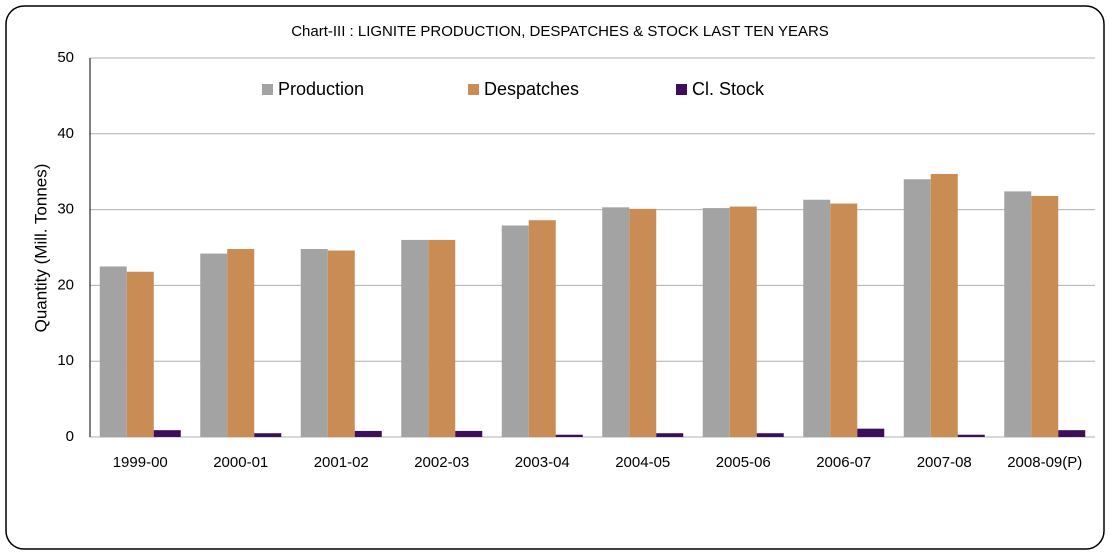 Image resolution: width=1110 pixels, height=560 pixels. Describe the element at coordinates (40, 248) in the screenshot. I see `y-axis-label: Quantity (Mill. Tonnes)` at that location.